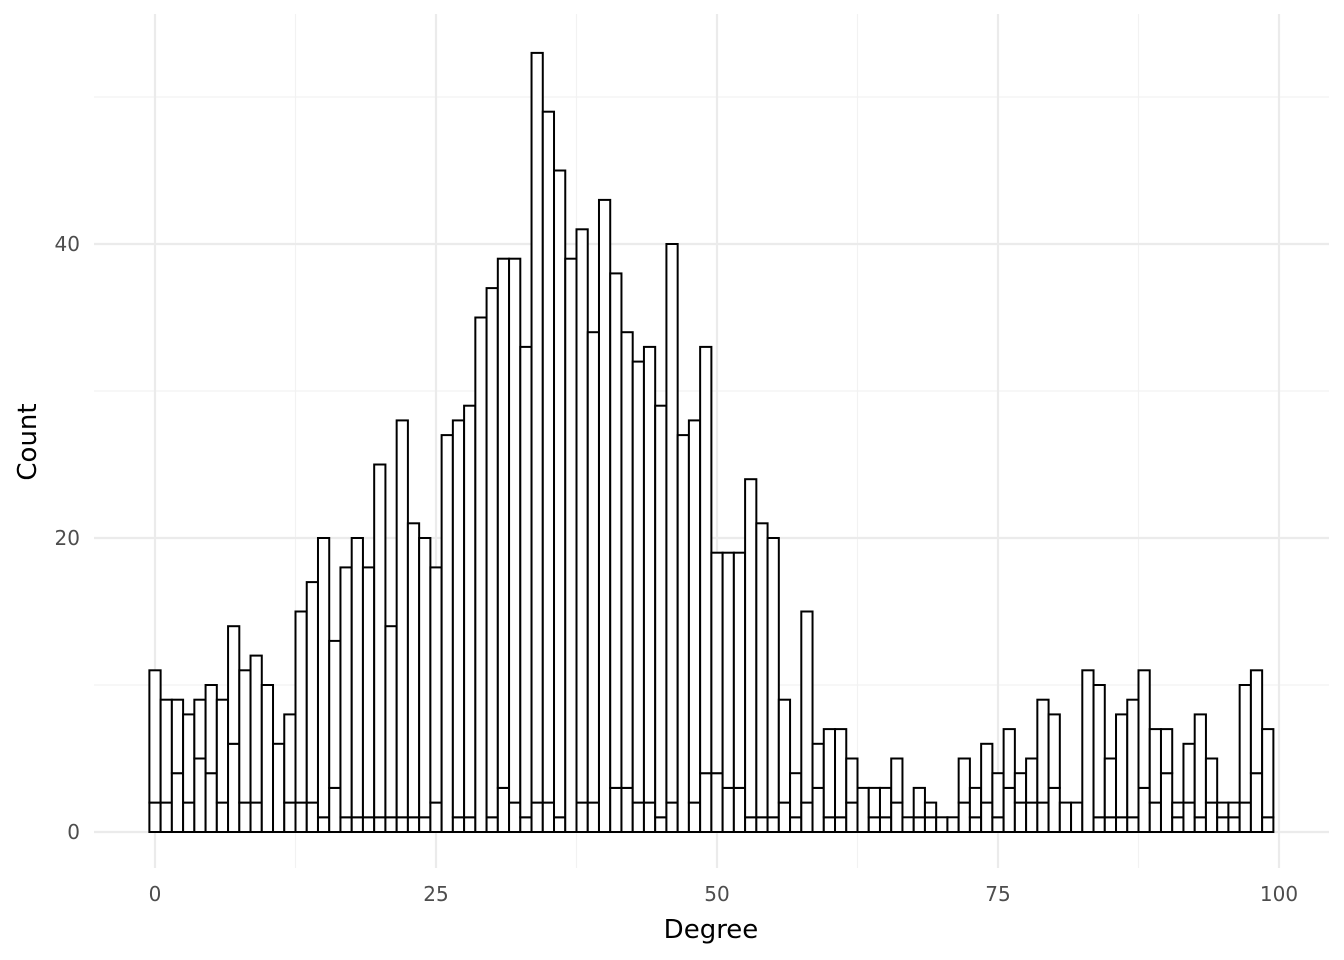 This screenshot has width=1344, height=960. What do you see at coordinates (67, 538) in the screenshot?
I see `y-tick-label: 20` at bounding box center [67, 538].